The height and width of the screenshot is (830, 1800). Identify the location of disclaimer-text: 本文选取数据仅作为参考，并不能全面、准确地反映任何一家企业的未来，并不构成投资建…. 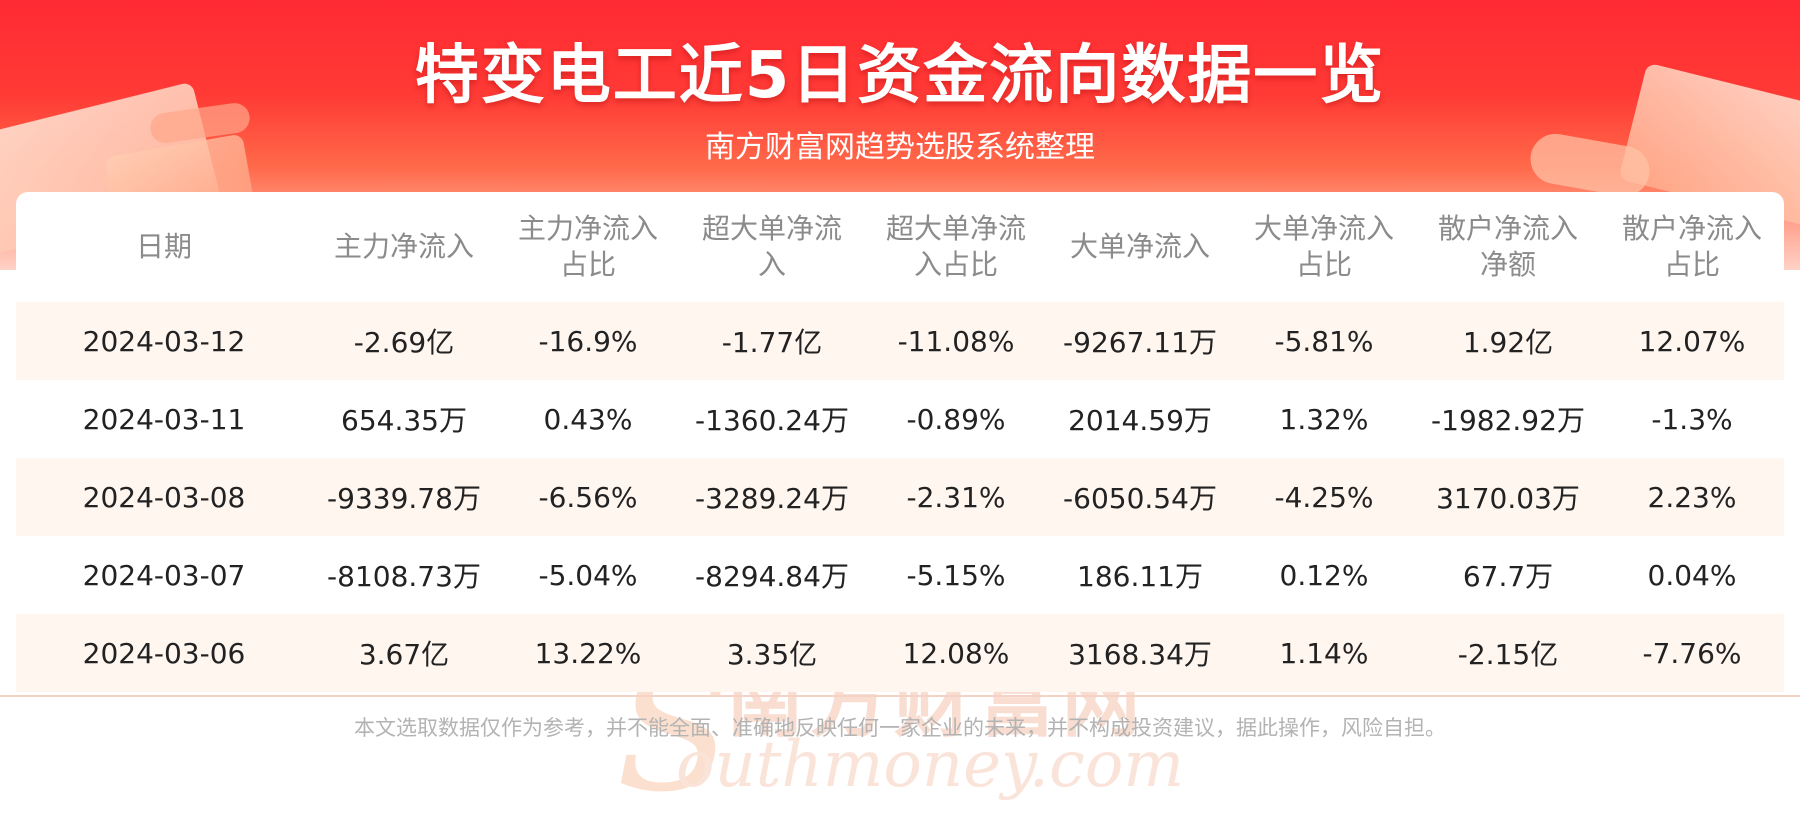
(900, 728).